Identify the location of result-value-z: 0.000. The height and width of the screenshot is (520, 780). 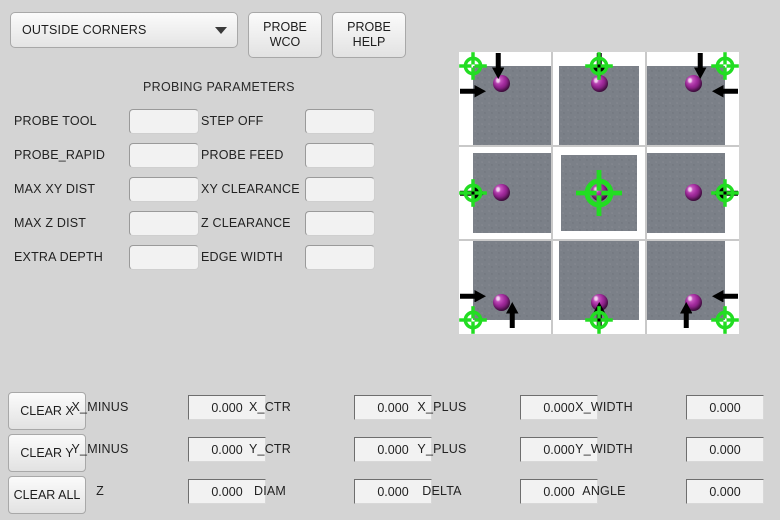
(227, 491).